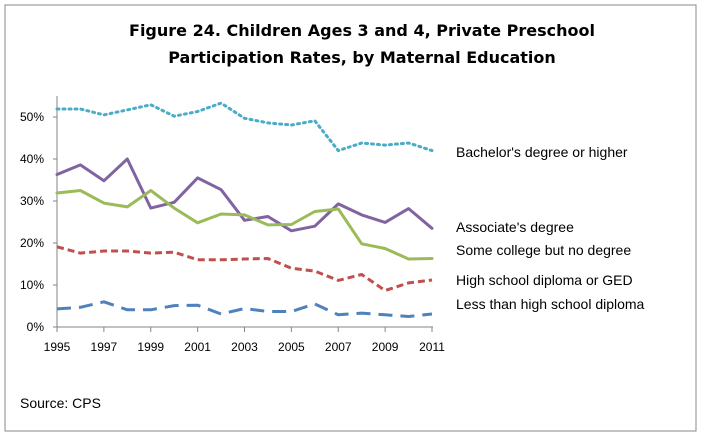 Image resolution: width=701 pixels, height=436 pixels. What do you see at coordinates (291, 347) in the screenshot?
I see `x-tick-label: 2005` at bounding box center [291, 347].